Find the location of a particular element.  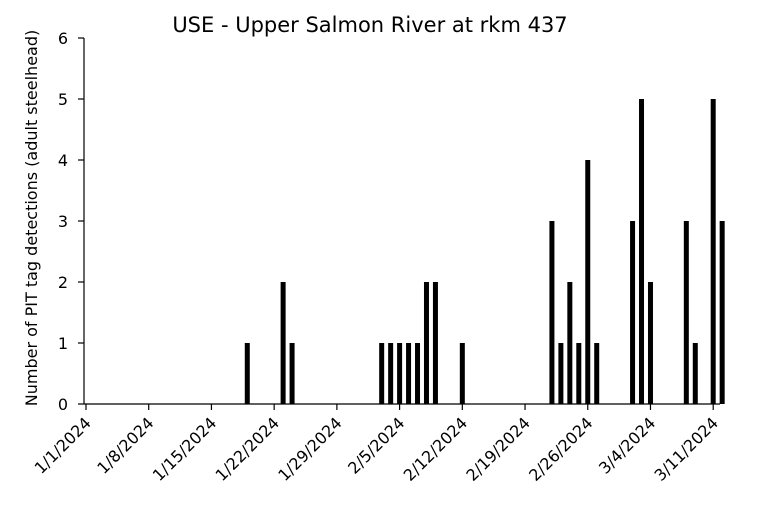

x-tick-label: 2/12/2024 is located at coordinates (435, 448).